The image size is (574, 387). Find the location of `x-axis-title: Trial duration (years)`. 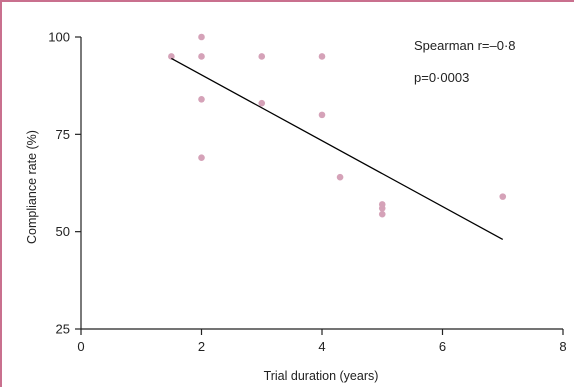

x-axis-title: Trial duration (years) is located at coordinates (321, 376).